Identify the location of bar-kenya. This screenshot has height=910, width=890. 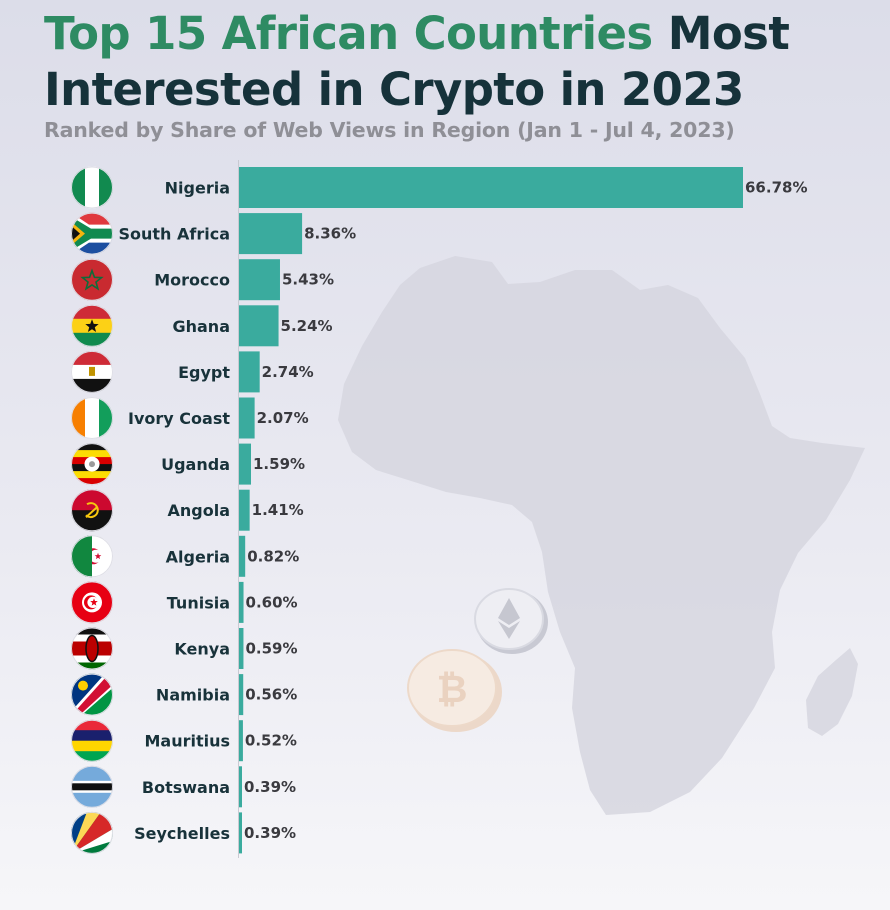
(241, 648).